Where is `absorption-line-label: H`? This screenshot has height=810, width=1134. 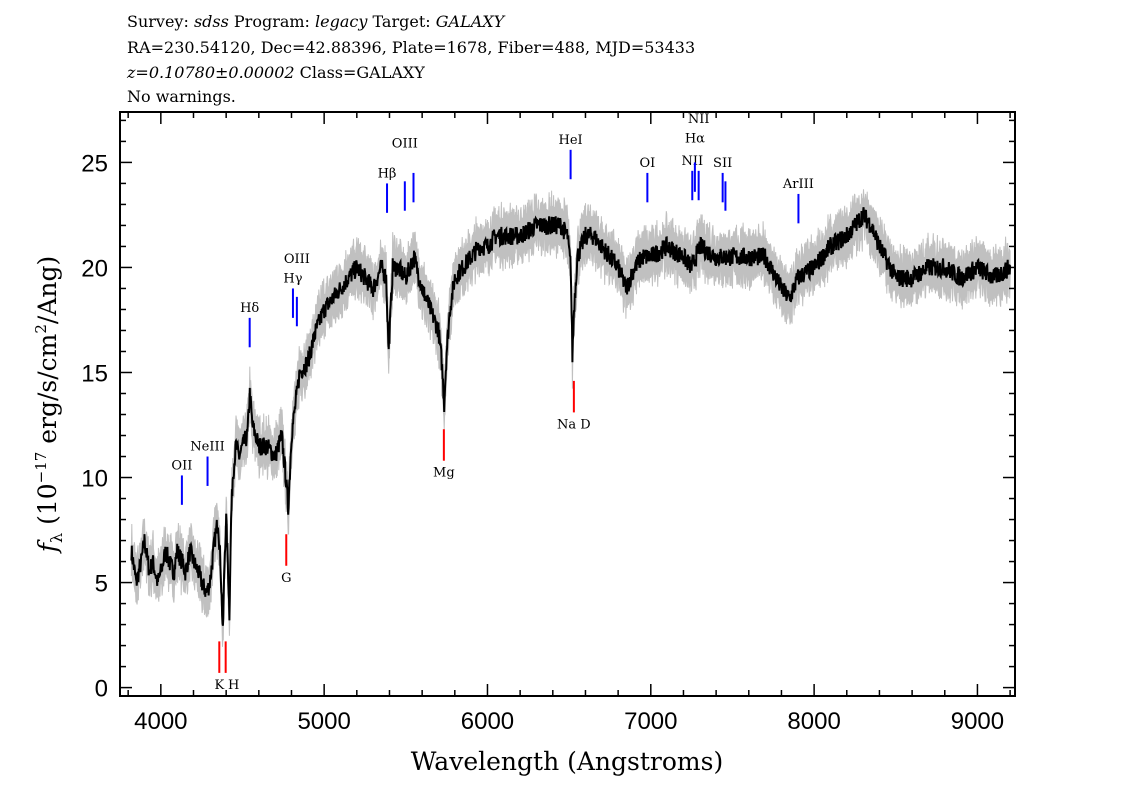
absorption-line-label: H is located at coordinates (233, 685).